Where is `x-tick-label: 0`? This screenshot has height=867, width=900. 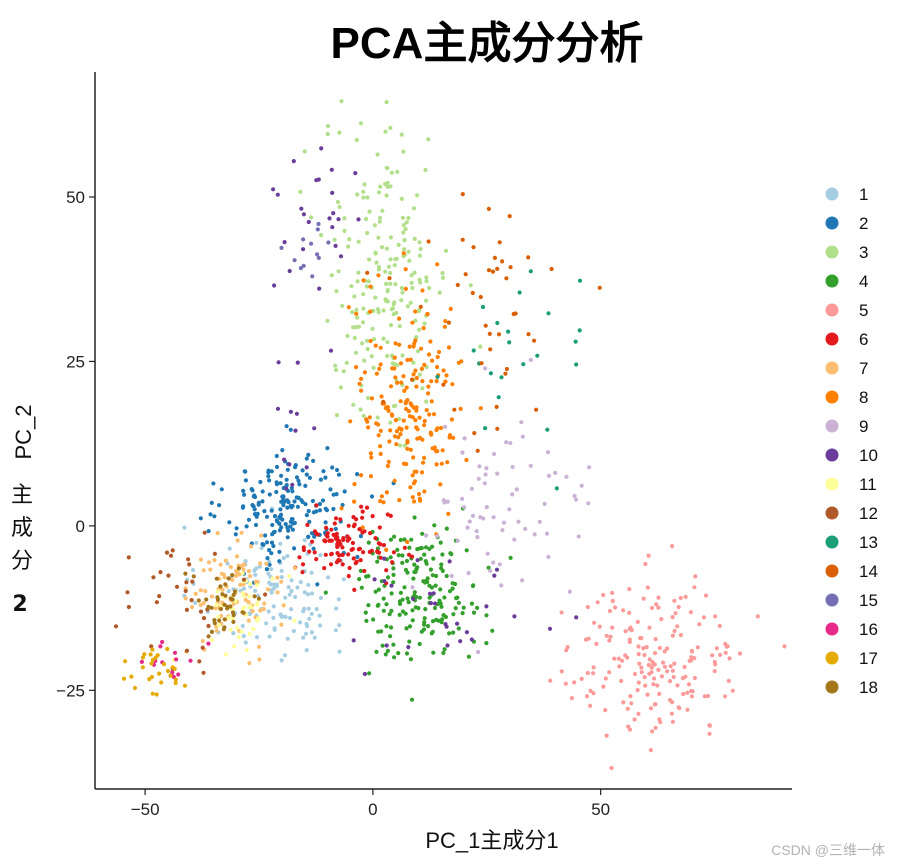
x-tick-label: 0 is located at coordinates (372, 809).